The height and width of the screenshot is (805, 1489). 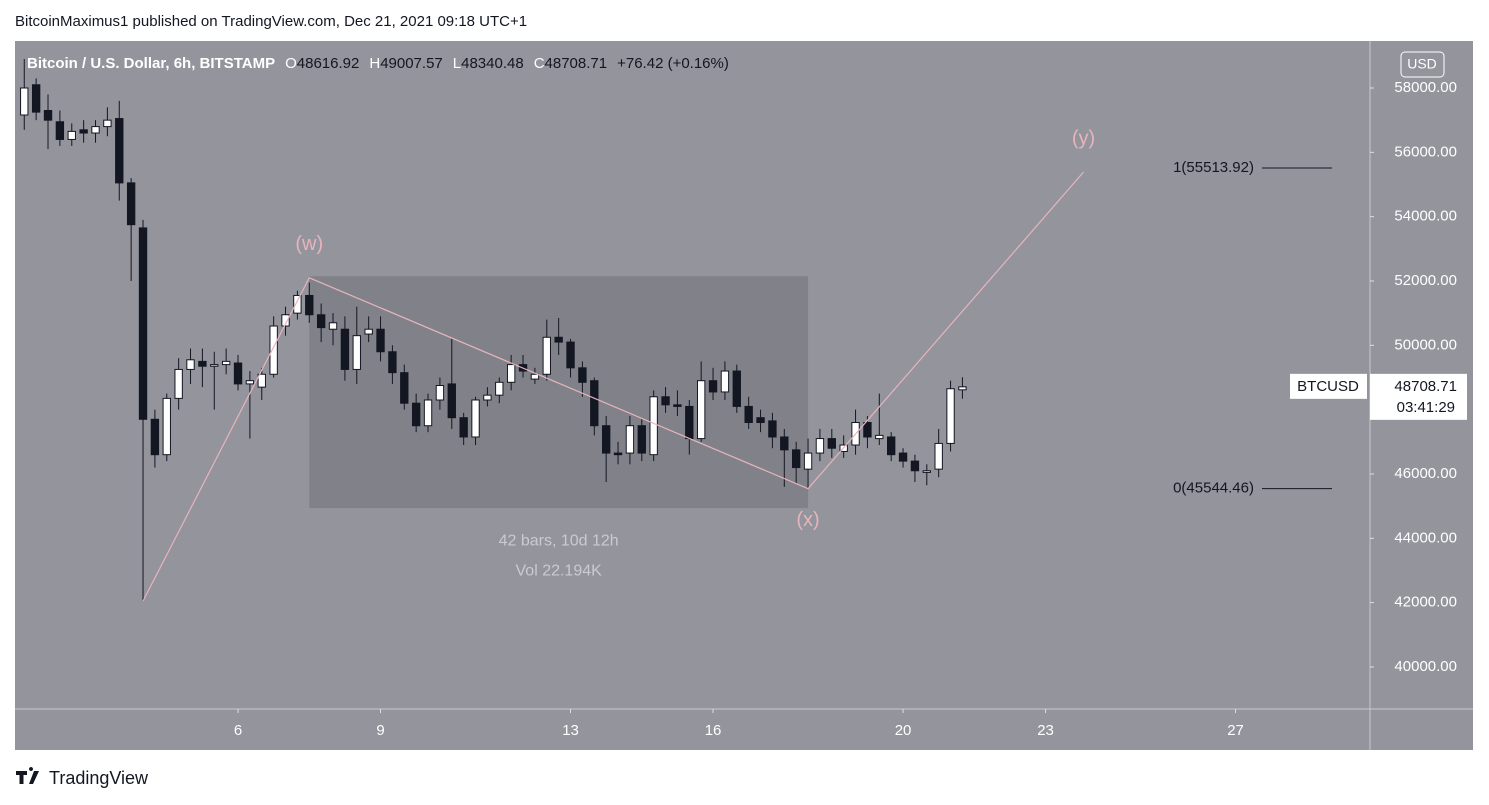 What do you see at coordinates (1425, 216) in the screenshot?
I see `y-tick-label: 54000.00` at bounding box center [1425, 216].